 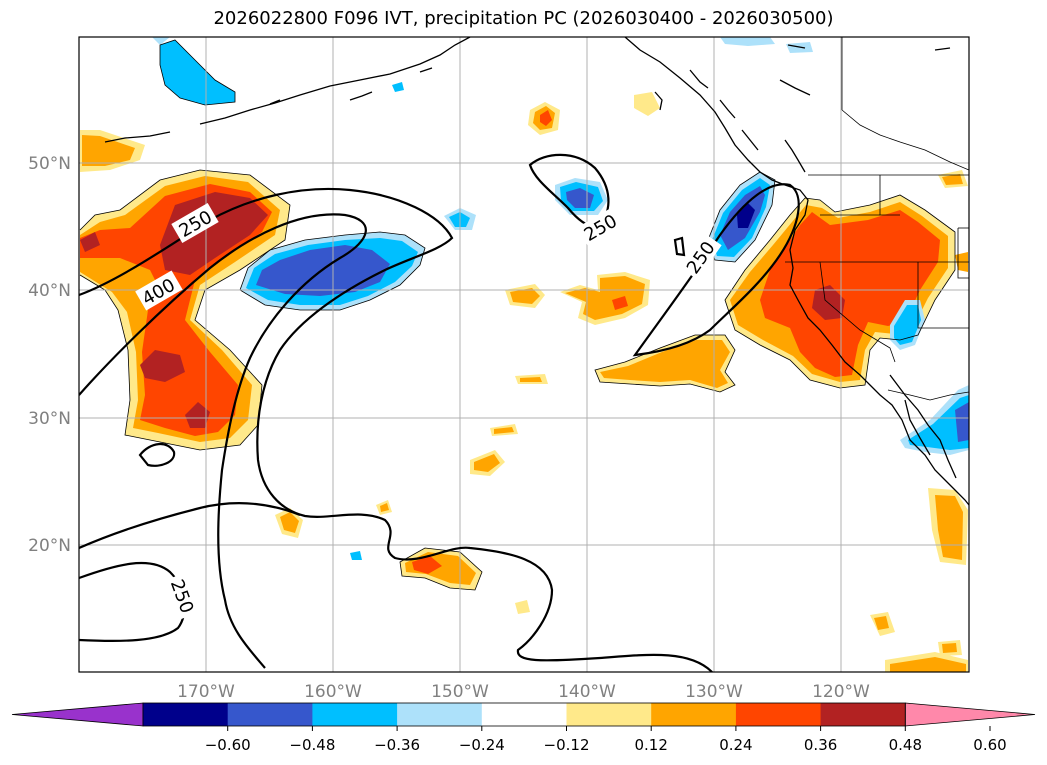 What do you see at coordinates (49, 419) in the screenshot?
I see `lat-tick-label: 30°N` at bounding box center [49, 419].